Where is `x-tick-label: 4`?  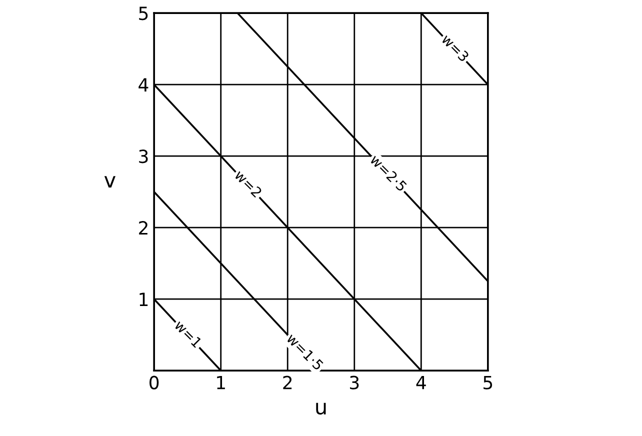
x-tick-label: 4 is located at coordinates (421, 383).